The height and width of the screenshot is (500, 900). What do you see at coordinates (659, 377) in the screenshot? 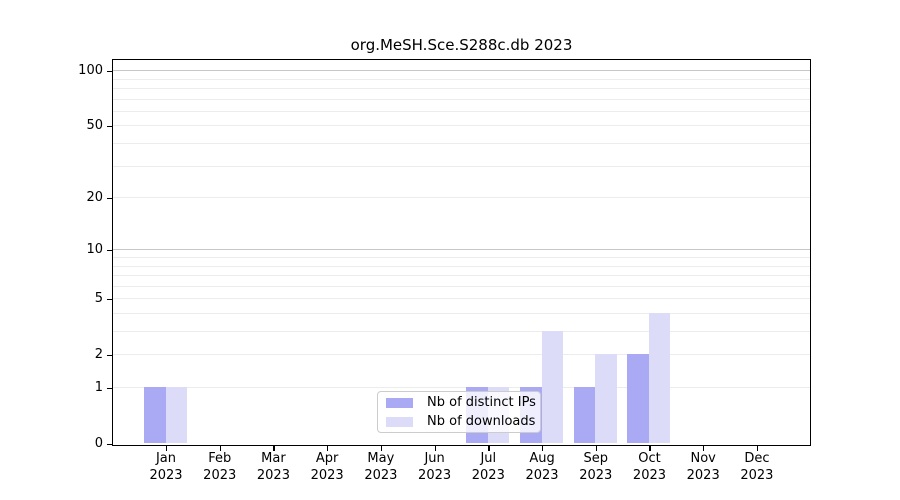
I see `bar-downloads-oct` at bounding box center [659, 377].